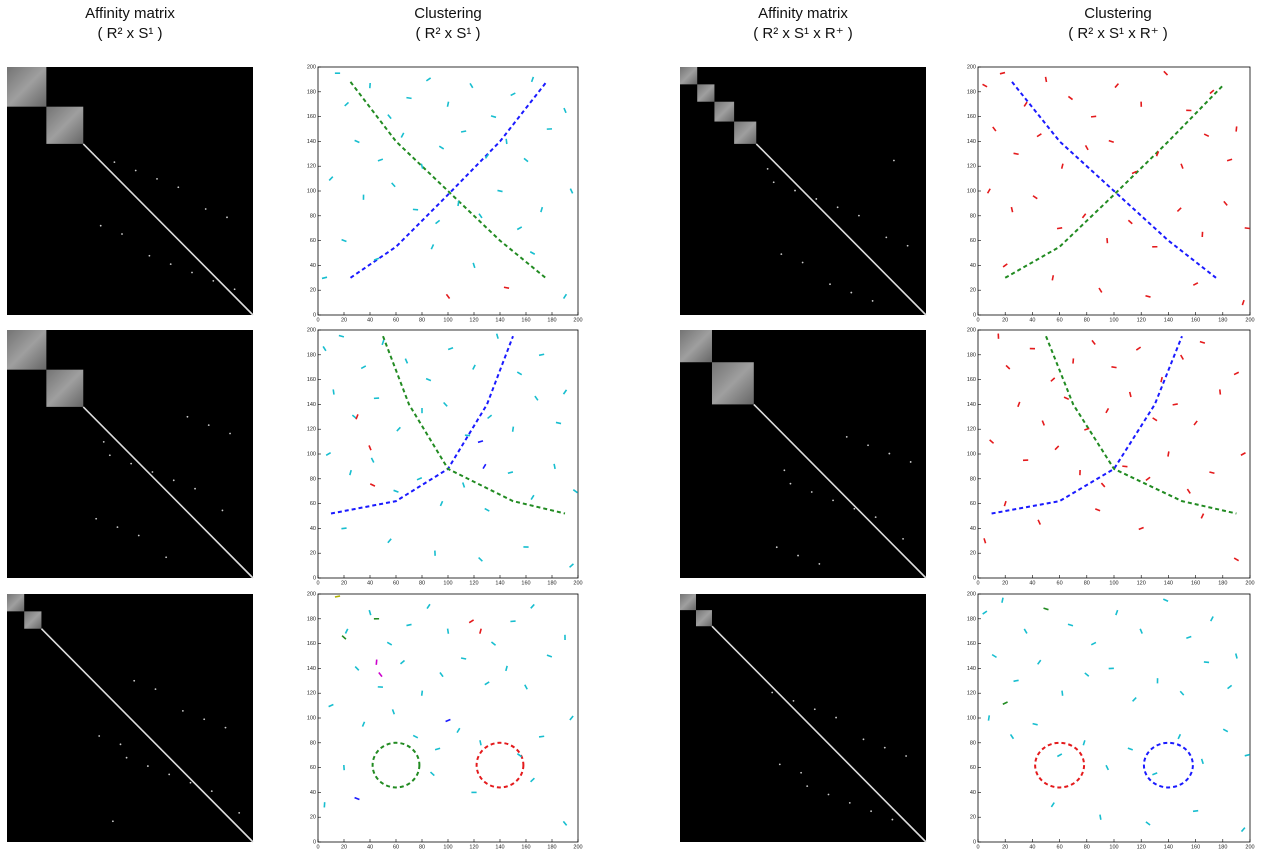 The height and width of the screenshot is (854, 1265). Describe the element at coordinates (130, 13) in the screenshot. I see `header-title: Affinity matrix` at that location.